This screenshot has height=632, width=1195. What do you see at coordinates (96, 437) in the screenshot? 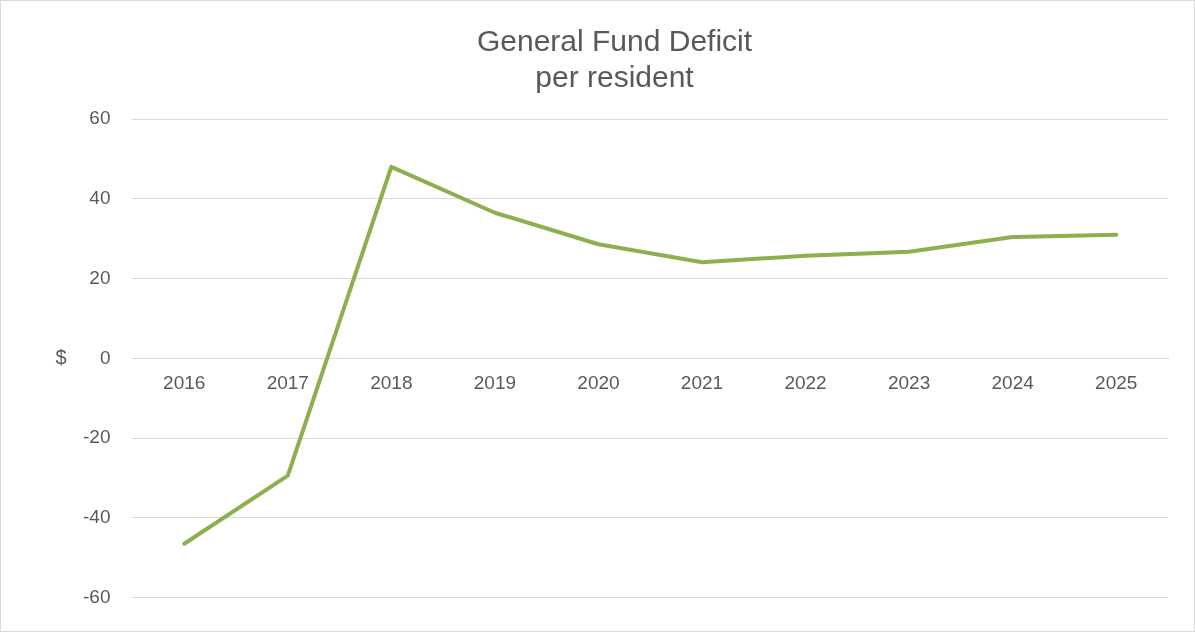
I see `y-tick-label: -20` at bounding box center [96, 437].